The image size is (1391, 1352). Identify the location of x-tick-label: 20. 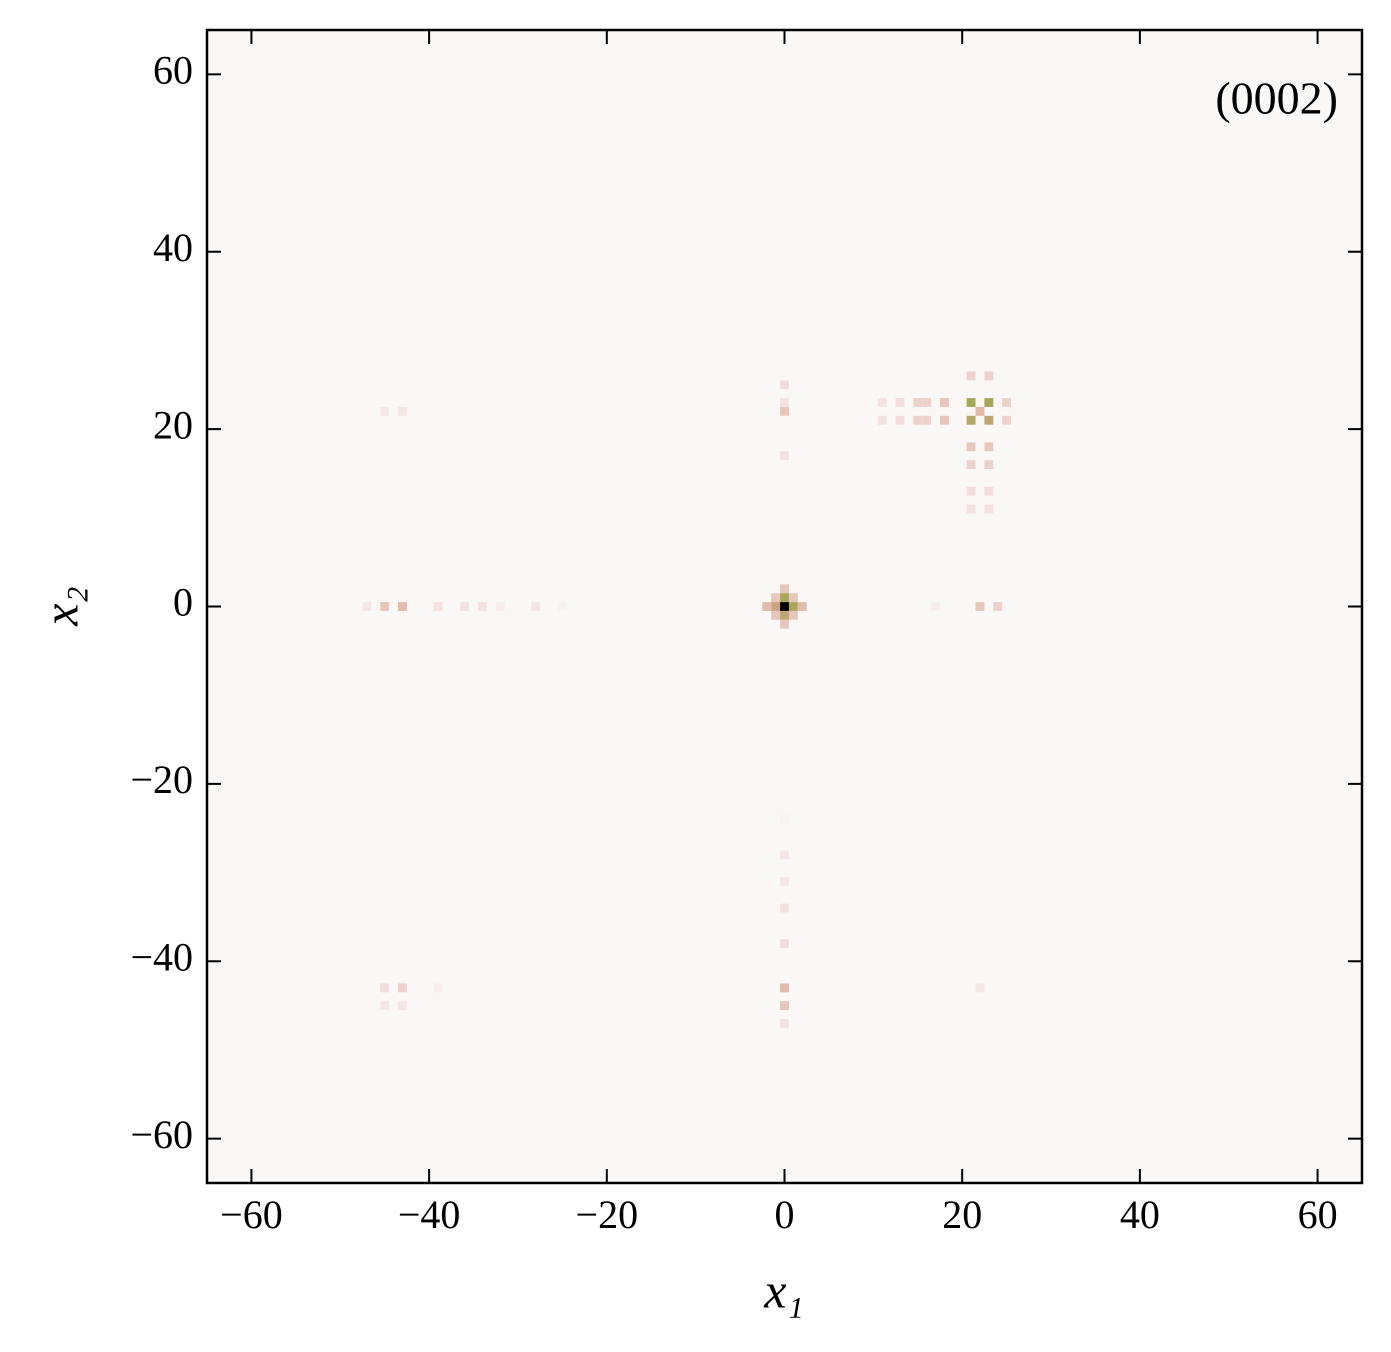
(962, 1214).